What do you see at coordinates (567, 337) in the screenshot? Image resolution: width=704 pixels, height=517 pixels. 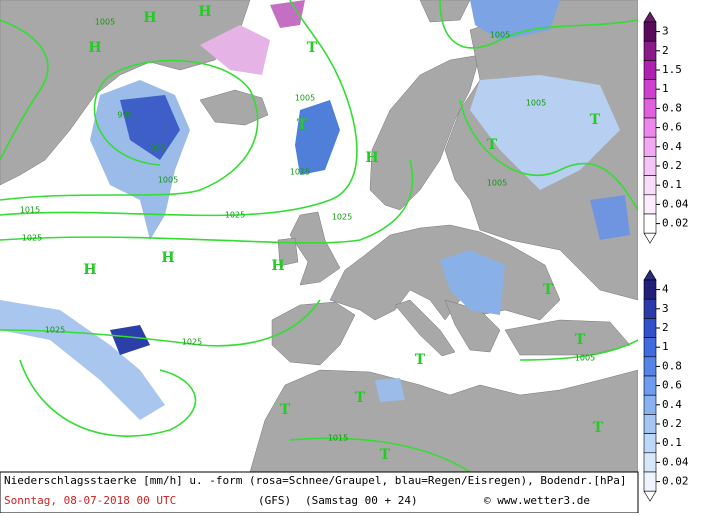 I see `turkey` at bounding box center [567, 337].